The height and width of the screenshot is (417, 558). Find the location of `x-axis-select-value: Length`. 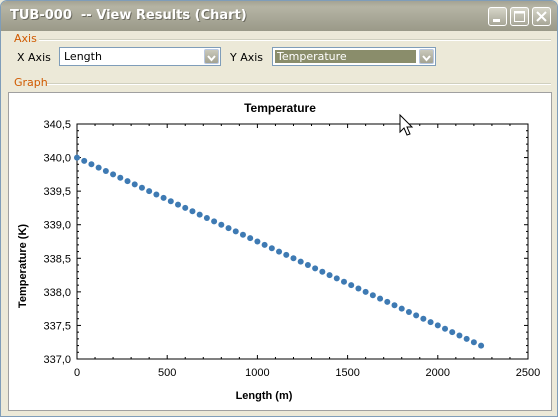

x-axis-select-value: Length is located at coordinates (83, 56).